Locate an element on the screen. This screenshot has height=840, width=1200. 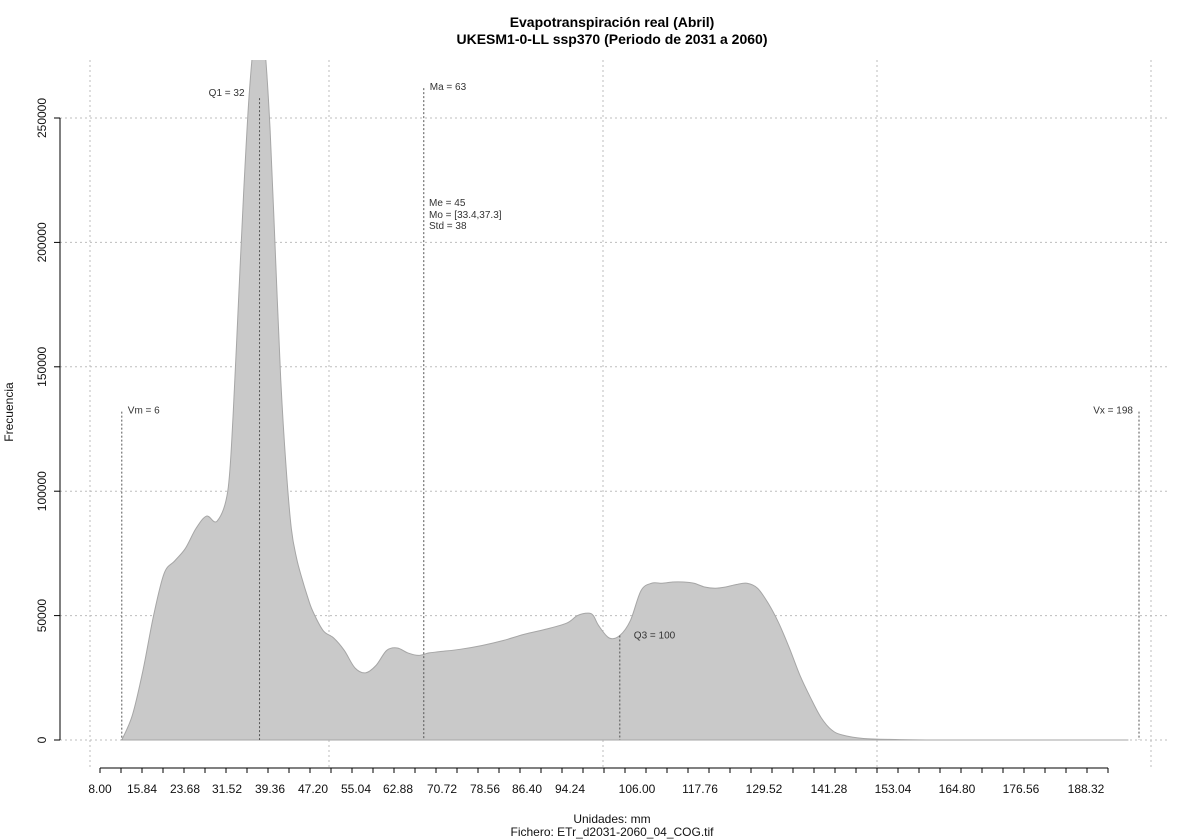
x-tick-label: 141.28 is located at coordinates (829, 789).